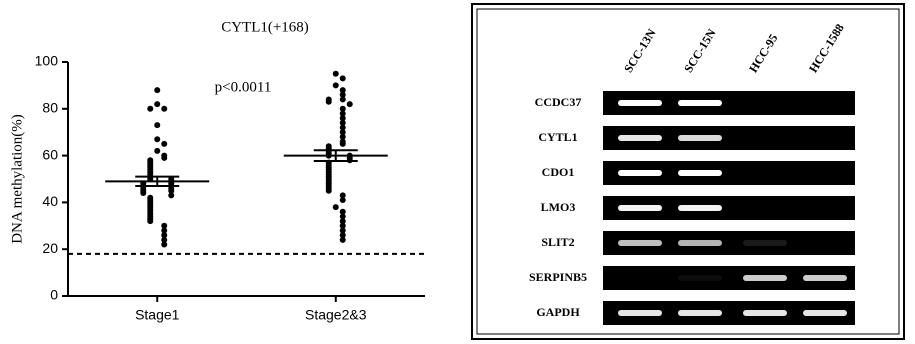  What do you see at coordinates (558, 207) in the screenshot?
I see `gene-label: LMO3` at bounding box center [558, 207].